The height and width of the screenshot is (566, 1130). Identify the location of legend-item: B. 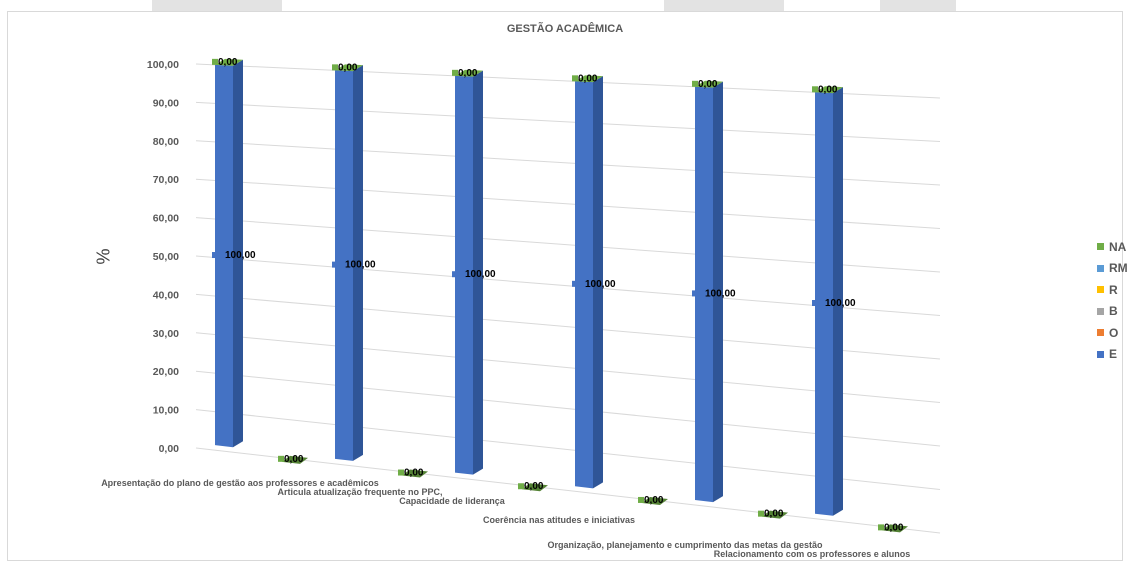
(1112, 312).